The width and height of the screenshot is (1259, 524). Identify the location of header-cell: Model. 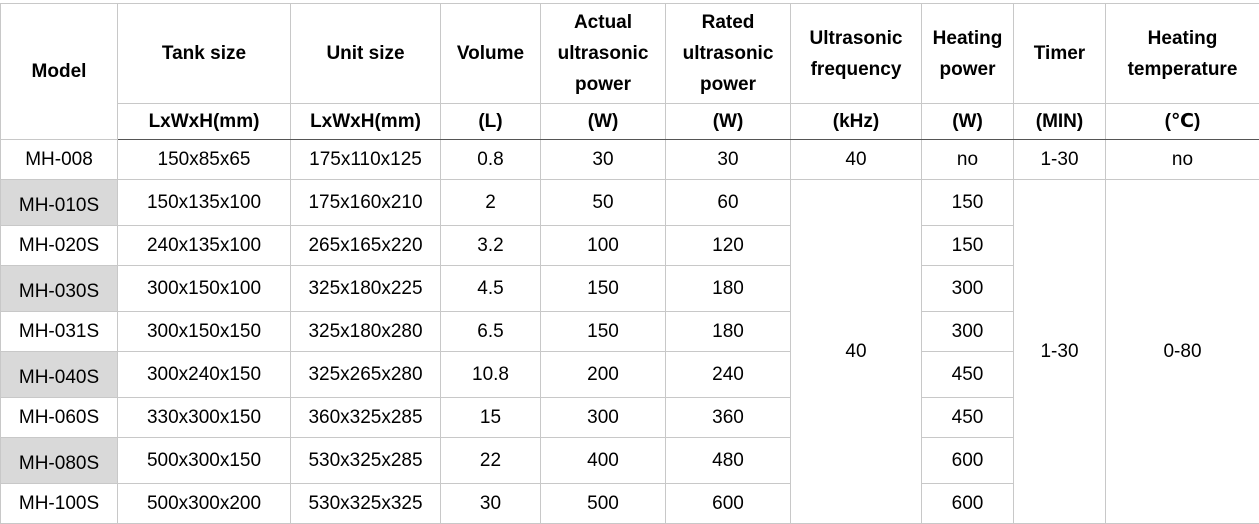
(59, 72).